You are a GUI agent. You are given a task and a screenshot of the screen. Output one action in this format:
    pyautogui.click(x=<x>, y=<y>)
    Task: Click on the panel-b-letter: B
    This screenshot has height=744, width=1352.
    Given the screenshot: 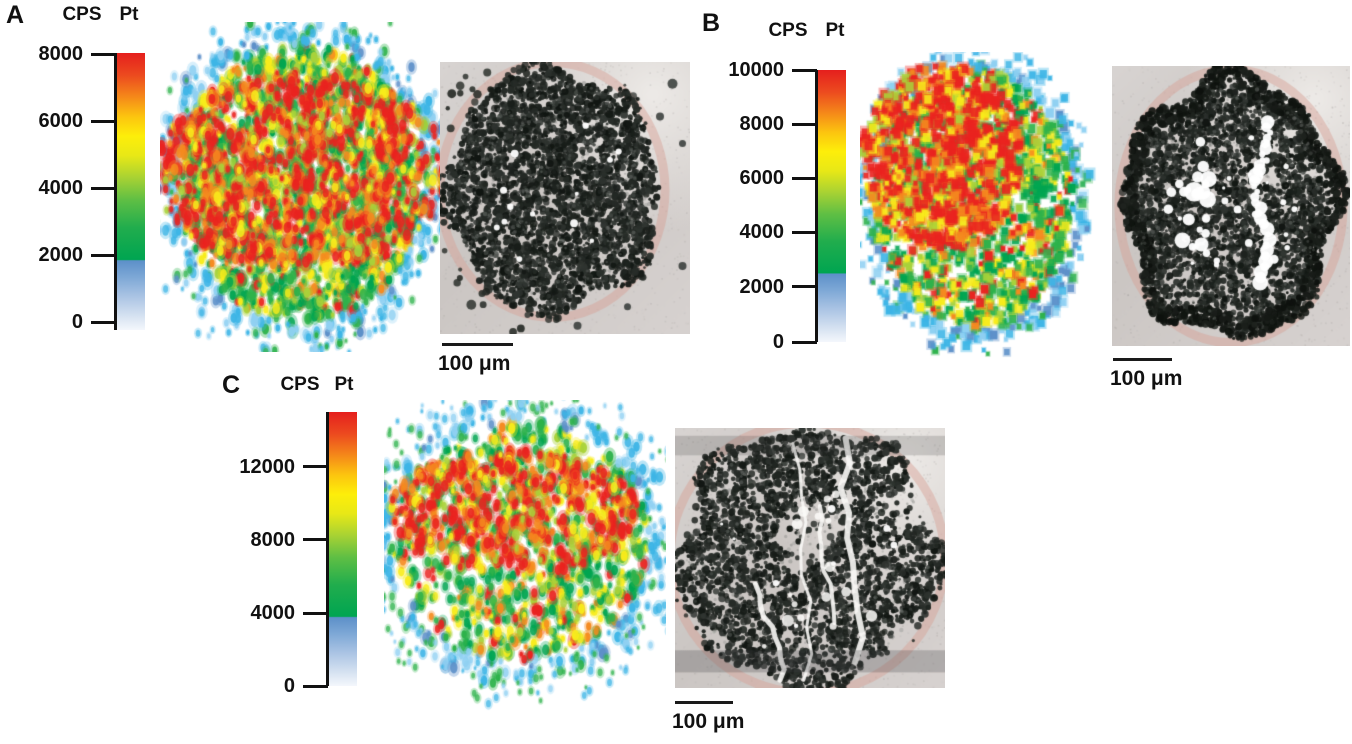 What is the action you would take?
    pyautogui.click(x=711, y=23)
    